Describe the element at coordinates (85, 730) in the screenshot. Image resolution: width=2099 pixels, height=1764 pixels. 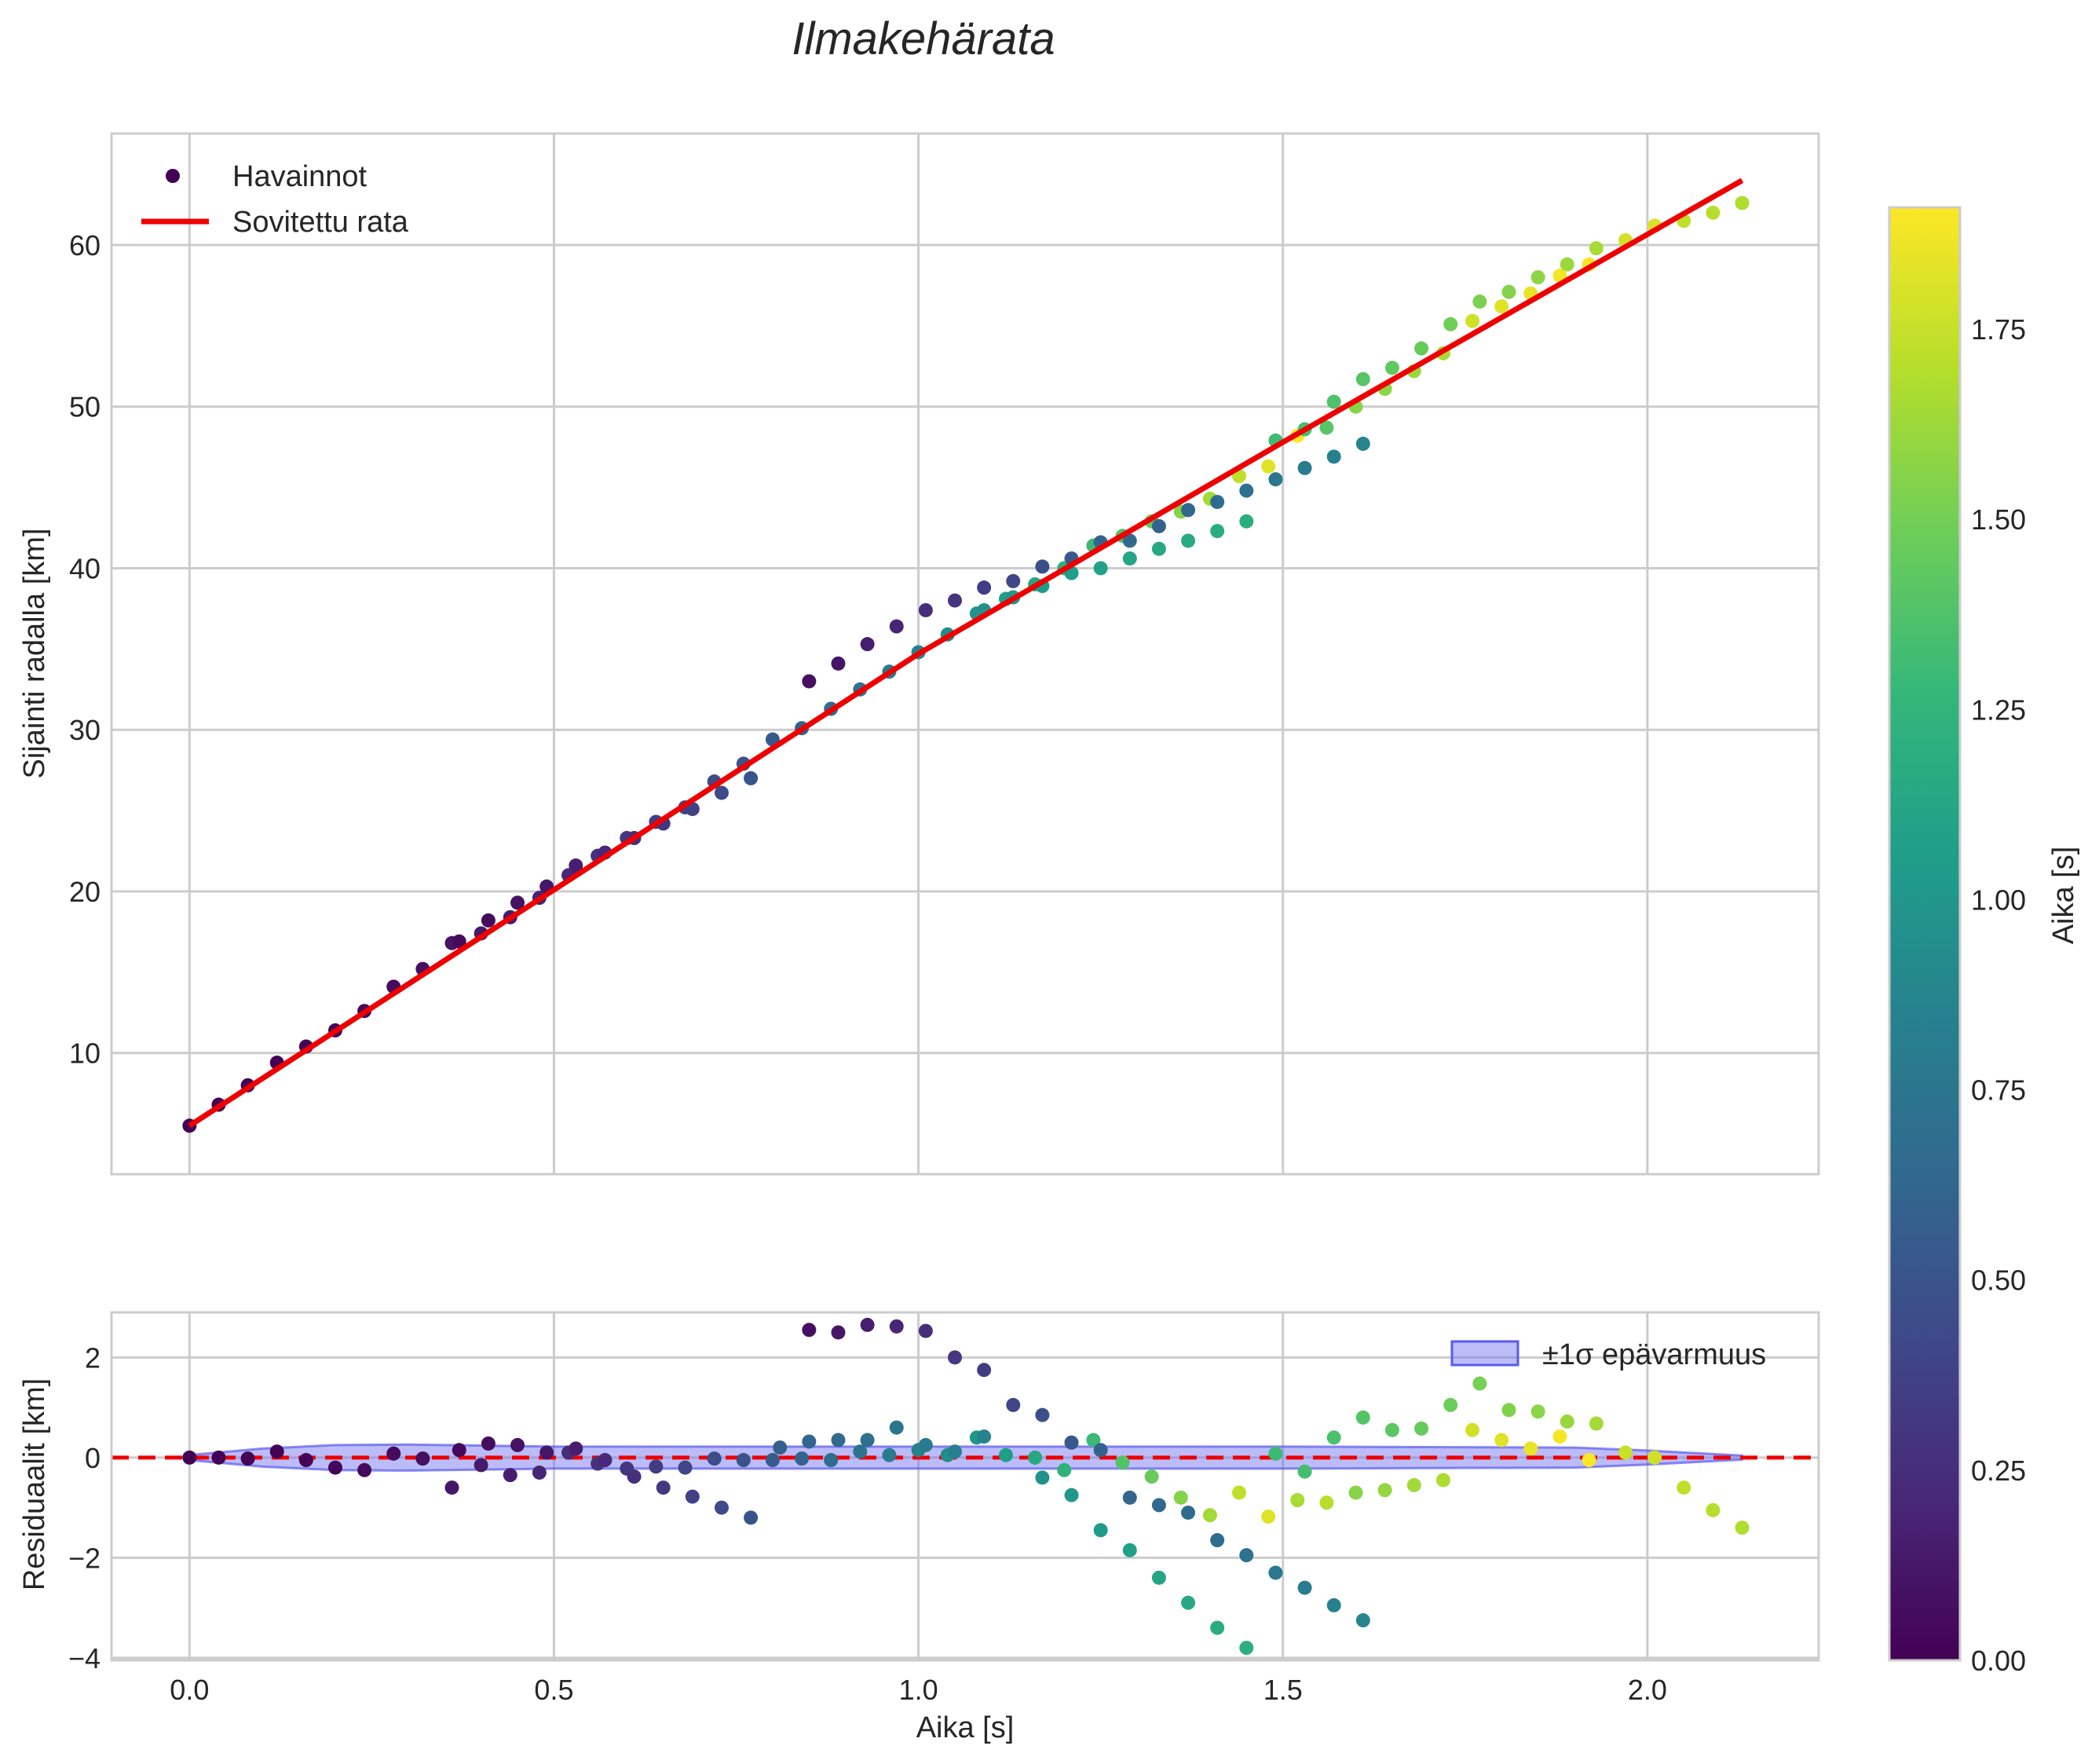
I see `main-y-tick-label: 30` at that location.